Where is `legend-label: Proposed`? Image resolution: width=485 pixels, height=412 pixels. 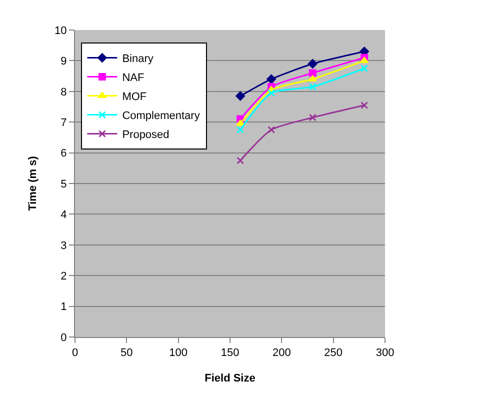
legend-label: Proposed is located at coordinates (146, 135).